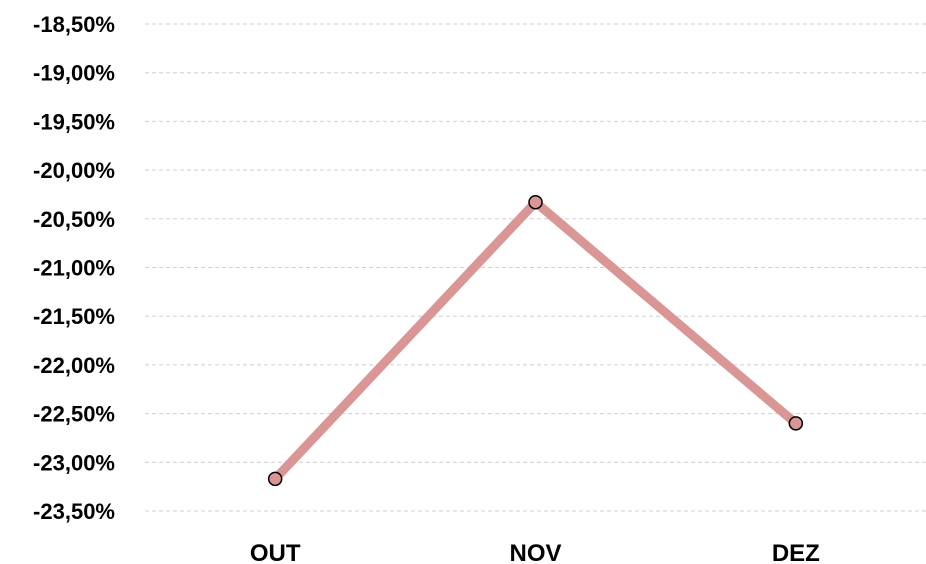  What do you see at coordinates (74, 170) in the screenshot?
I see `y-tick-label: -20,00%` at bounding box center [74, 170].